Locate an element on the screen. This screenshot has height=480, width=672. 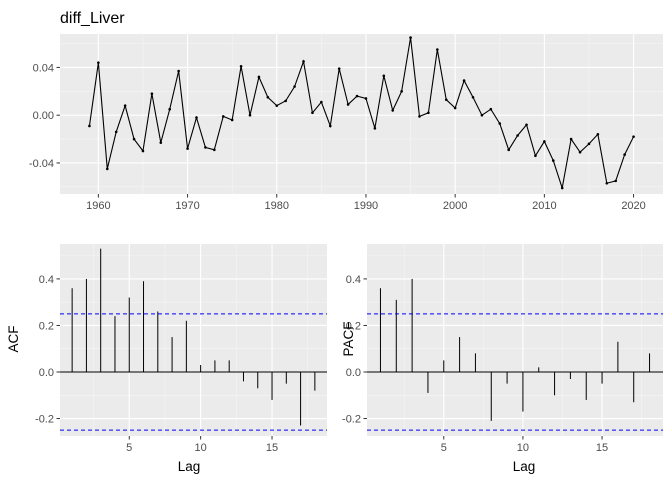
series-x-tick-label: 1980 is located at coordinates (277, 206).